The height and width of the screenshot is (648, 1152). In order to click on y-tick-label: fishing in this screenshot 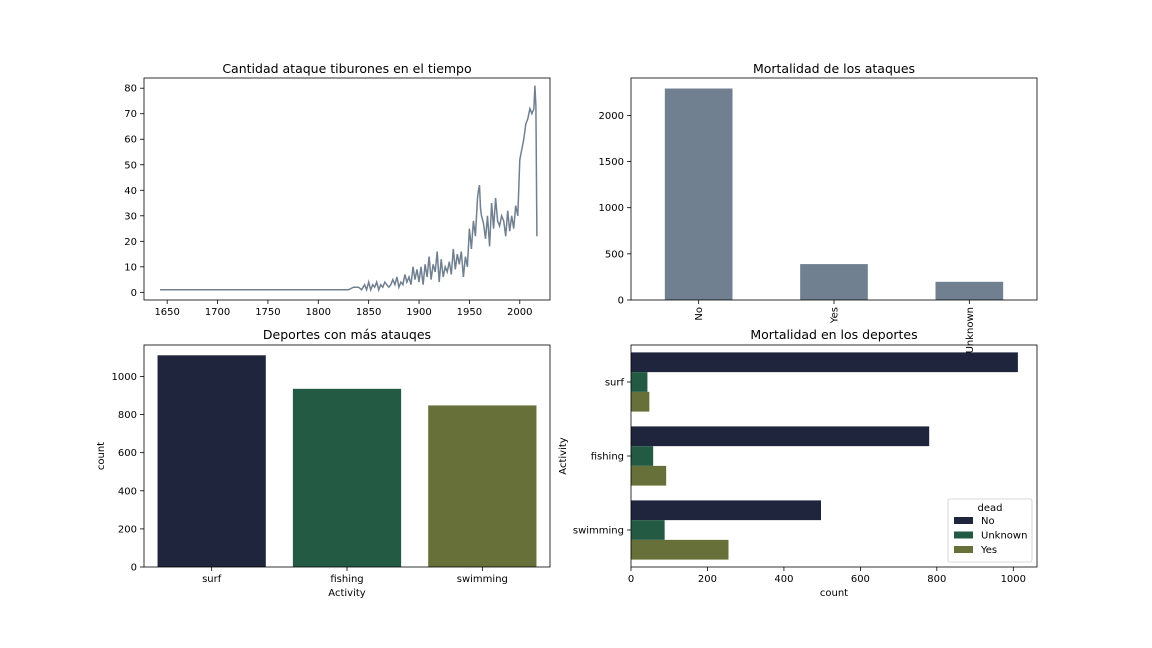, I will do `click(607, 457)`.